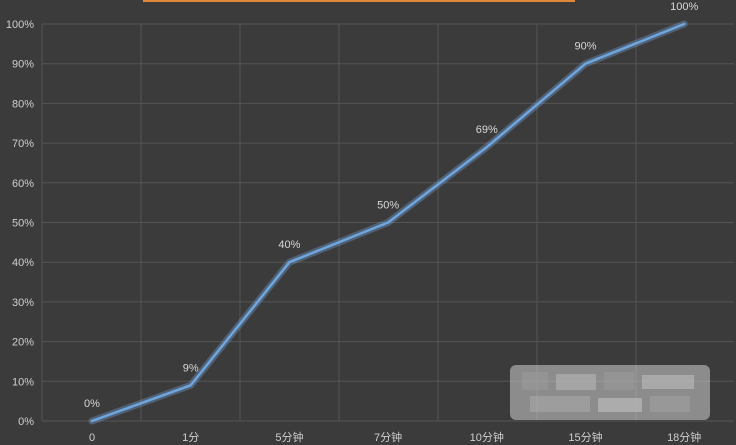 This screenshot has height=445, width=736. Describe the element at coordinates (23, 184) in the screenshot. I see `y-tick-label: 60%` at that location.